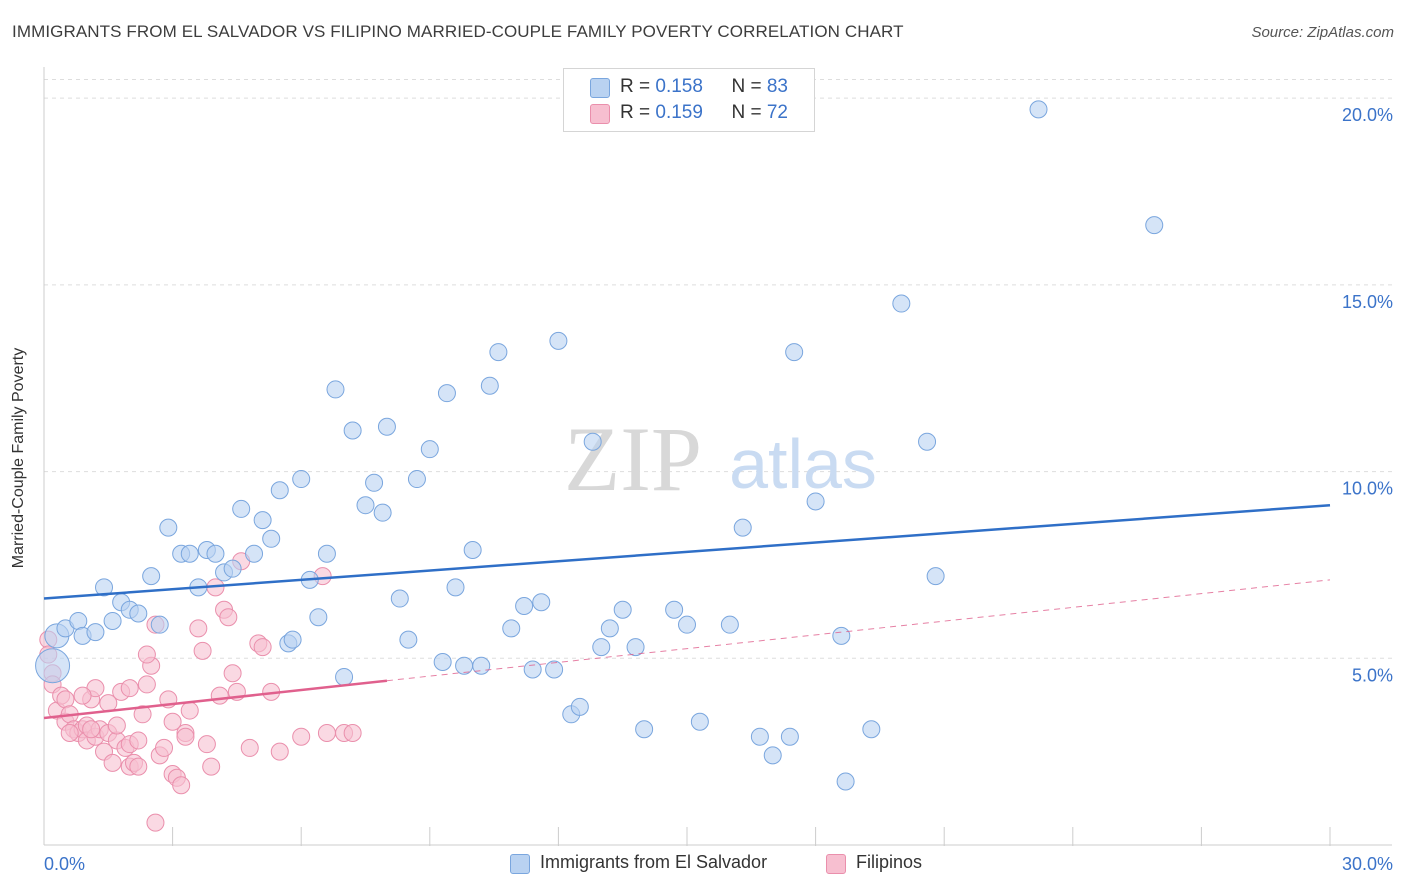 Image resolution: width=1406 pixels, height=892 pixels. I want to click on watermark-atlas: atlas, so click(803, 464).